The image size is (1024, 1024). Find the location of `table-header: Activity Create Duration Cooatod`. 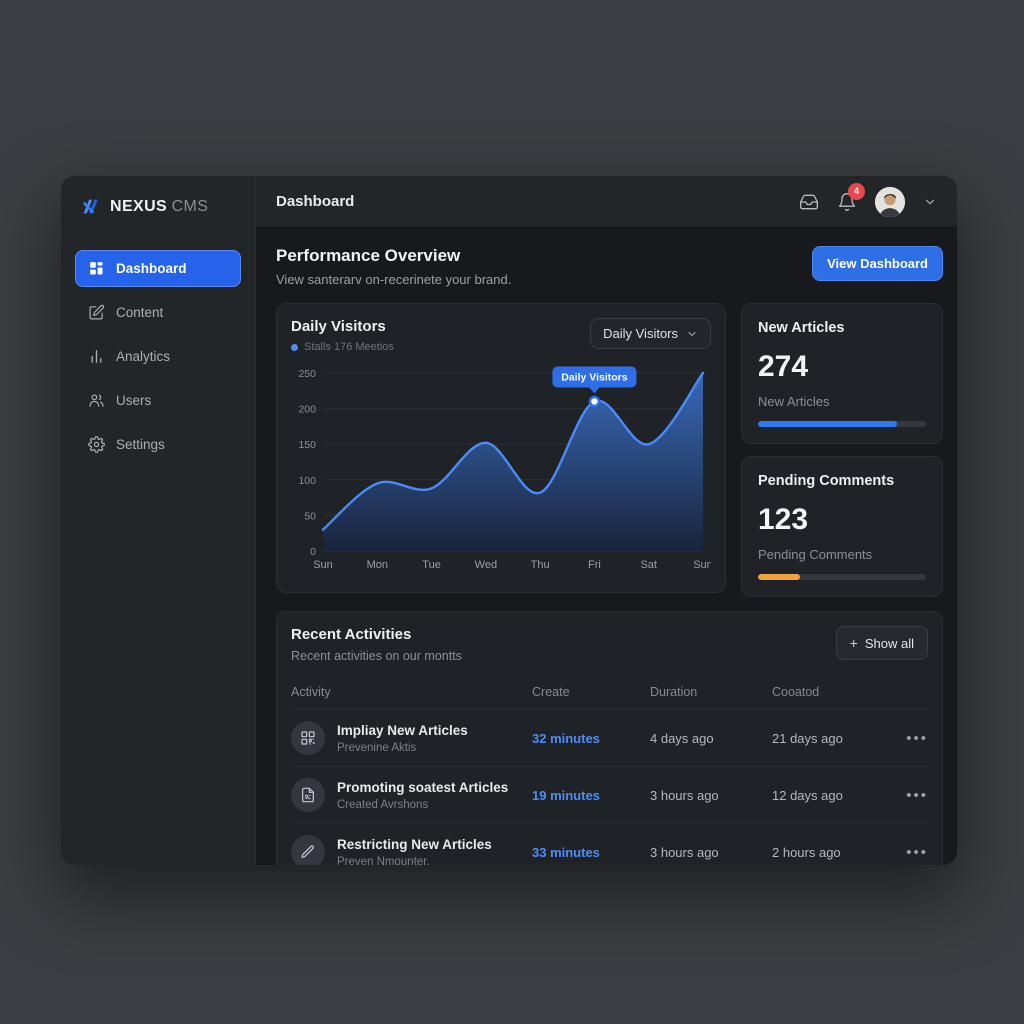

table-header: Activity Create Duration Cooatod is located at coordinates (609, 693).